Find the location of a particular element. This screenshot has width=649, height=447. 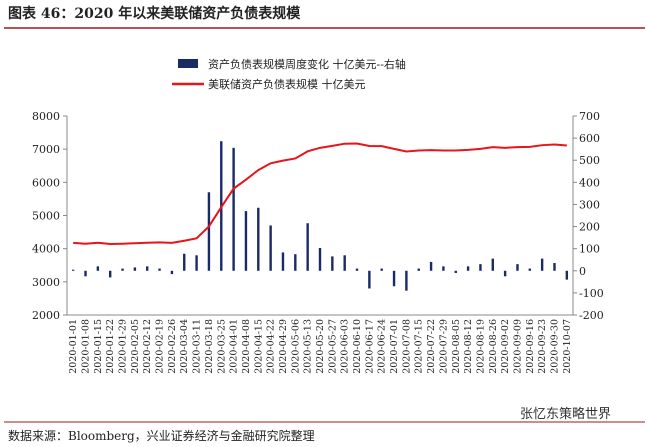

y2-tick-label: 600 is located at coordinates (589, 138).